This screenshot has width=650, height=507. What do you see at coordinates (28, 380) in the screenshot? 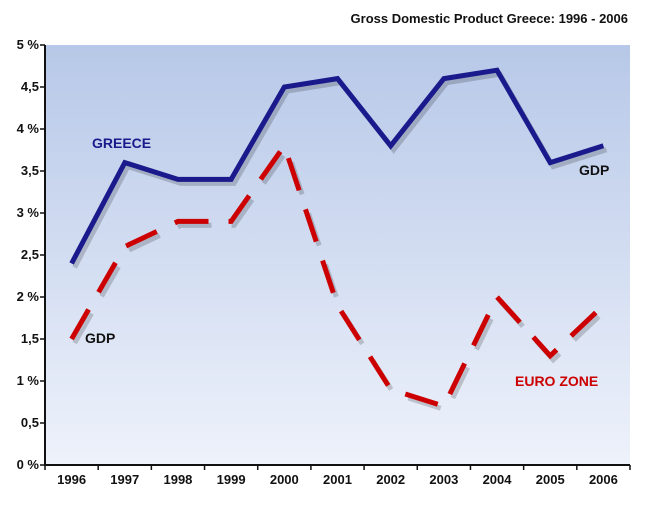
I see `y-tick-label: 1 %` at bounding box center [28, 380].